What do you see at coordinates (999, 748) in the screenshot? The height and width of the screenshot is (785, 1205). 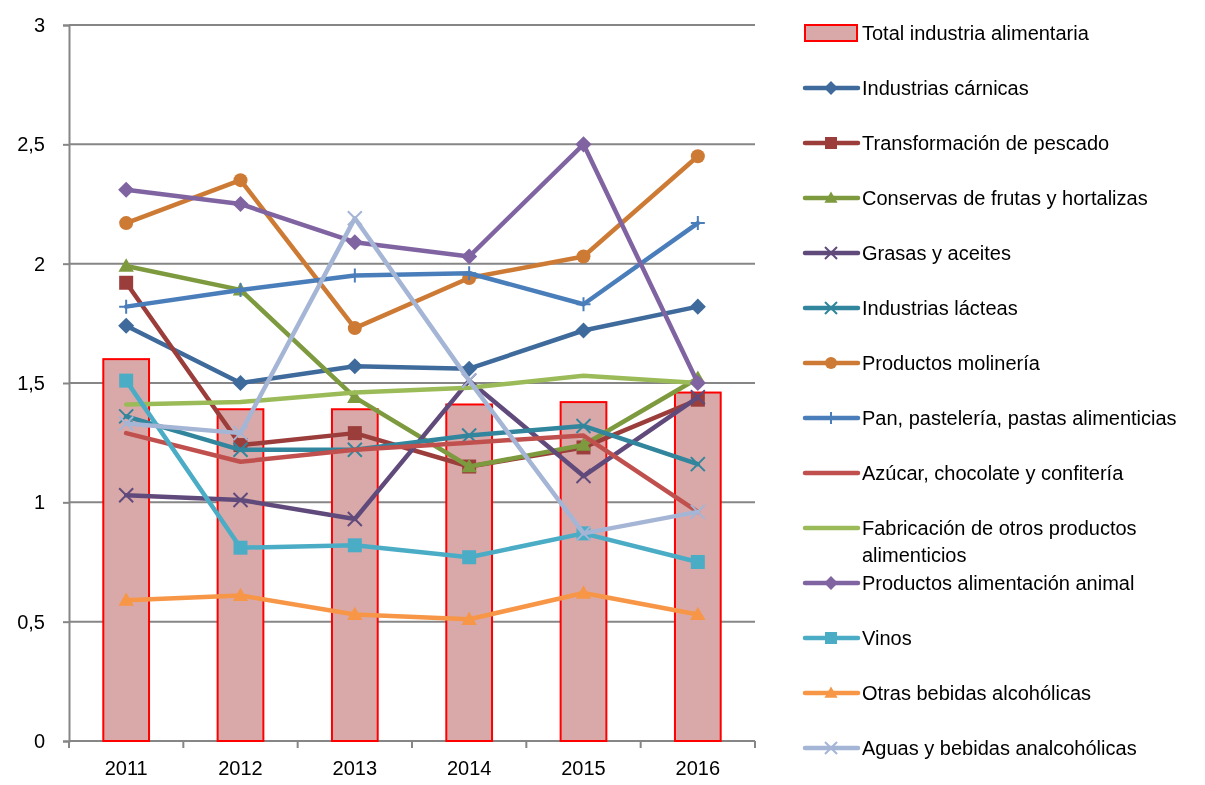 I see `legend-label: Aguas y bebidas analcohólicas` at bounding box center [999, 748].